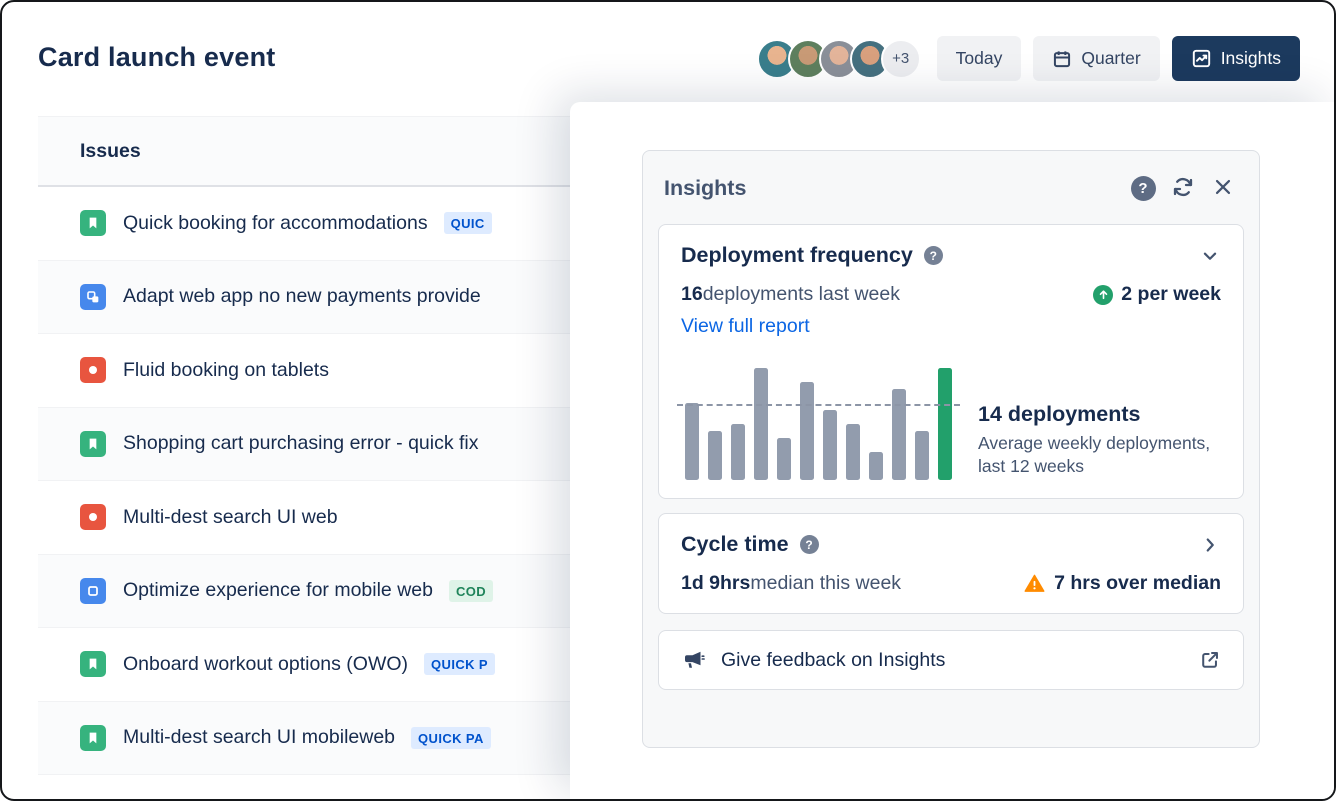 Image resolution: width=1336 pixels, height=801 pixels. What do you see at coordinates (838, 58) in the screenshot?
I see `avatar-stack: +3` at bounding box center [838, 58].